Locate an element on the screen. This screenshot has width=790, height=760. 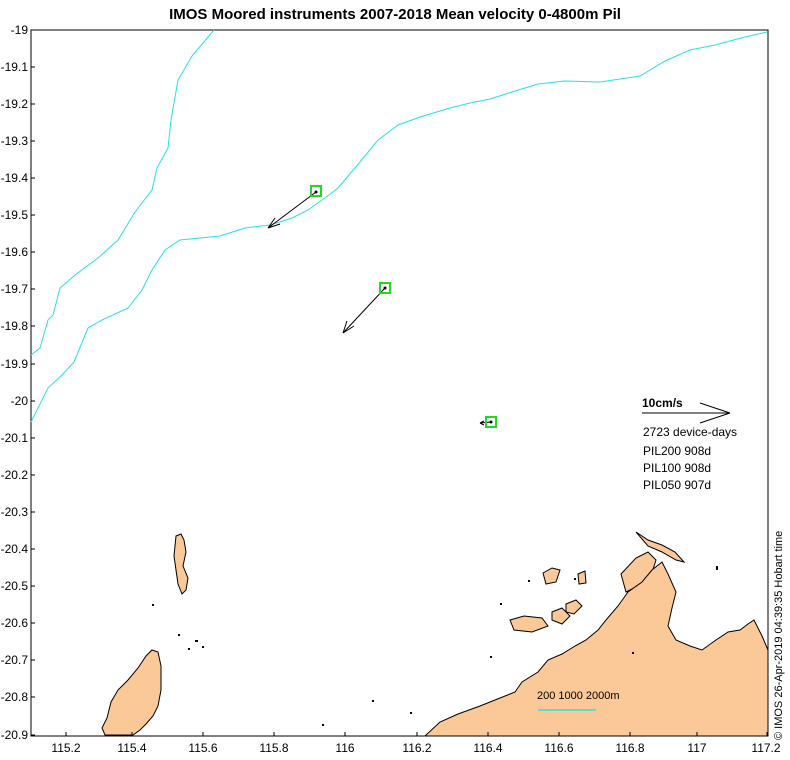
instrument-label: PIL050 907d is located at coordinates (677, 485).